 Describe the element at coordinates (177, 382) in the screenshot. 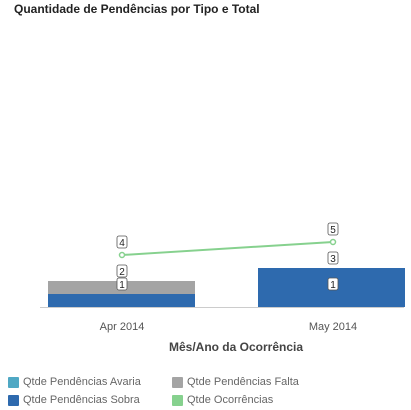

I see `legend-swatch-falta` at that location.